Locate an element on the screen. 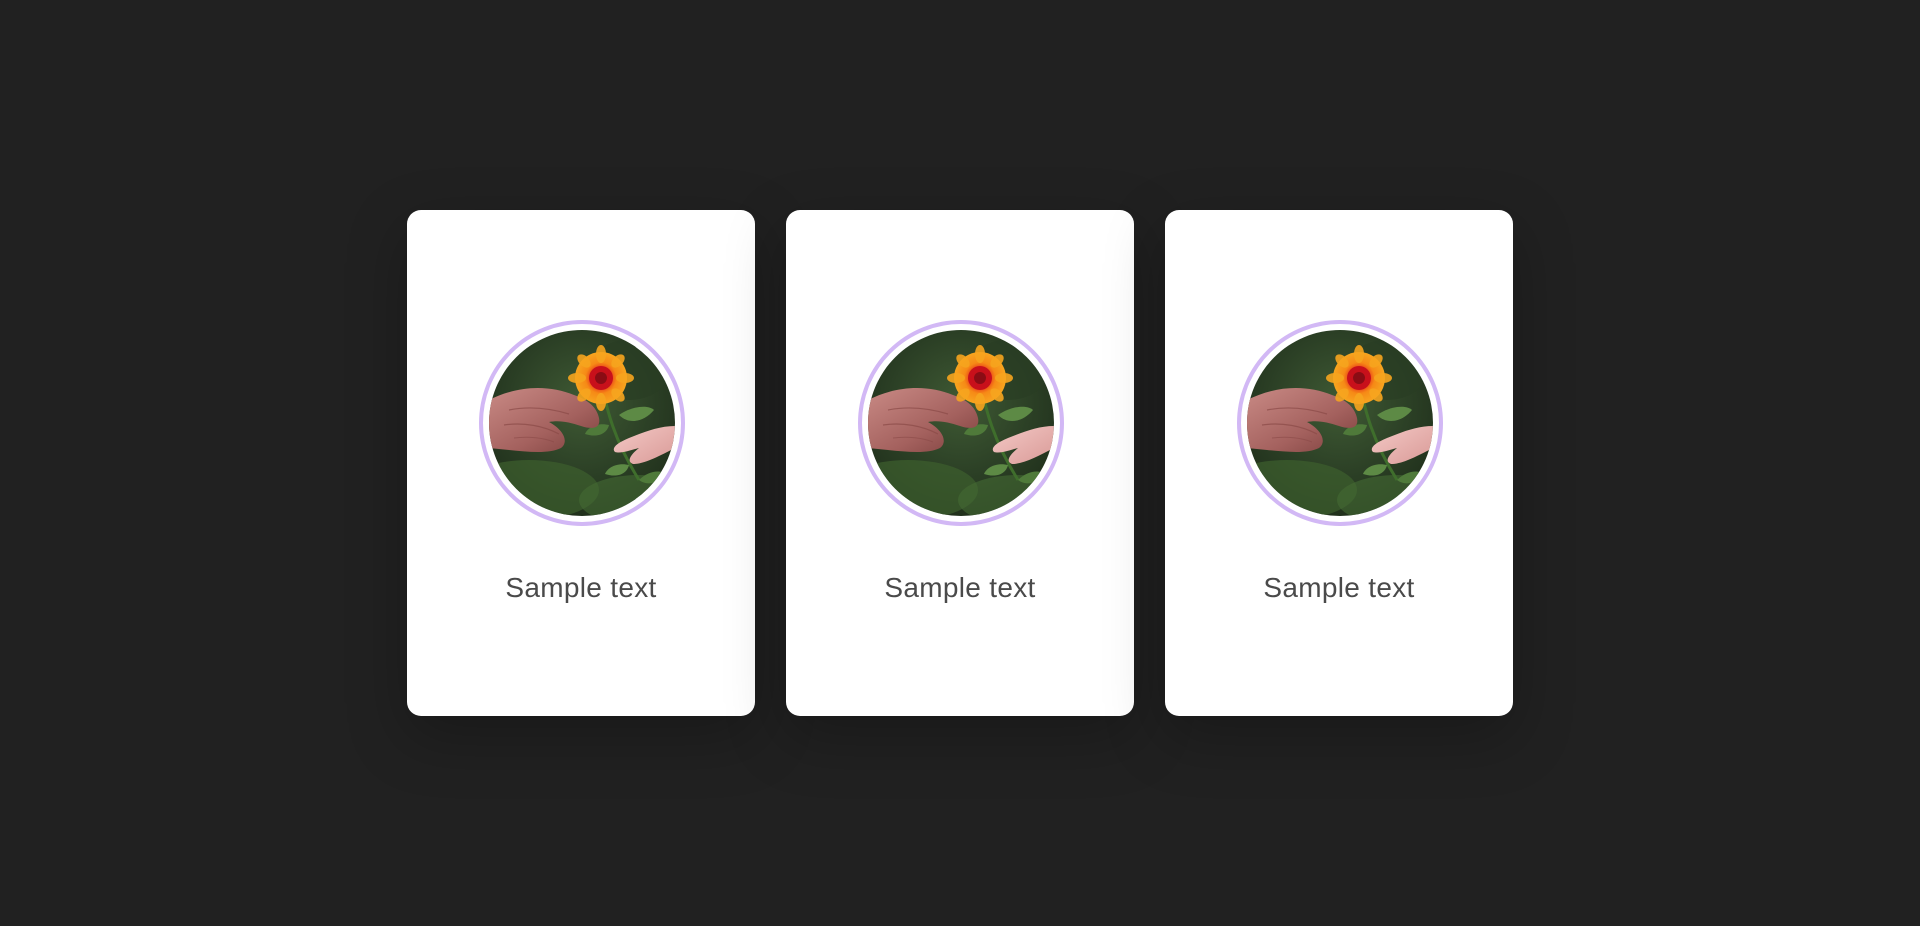 This screenshot has width=1920, height=926. card-1: Sample text is located at coordinates (581, 463).